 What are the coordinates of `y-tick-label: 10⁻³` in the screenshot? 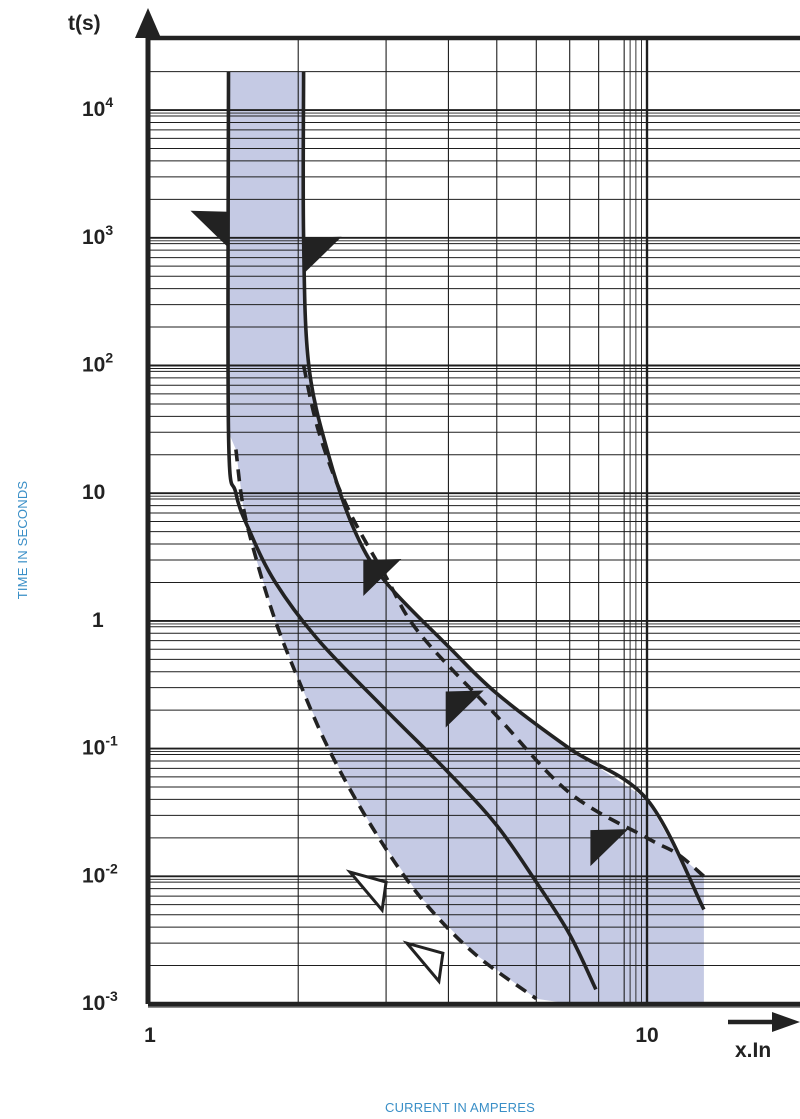 It's located at (100, 1001).